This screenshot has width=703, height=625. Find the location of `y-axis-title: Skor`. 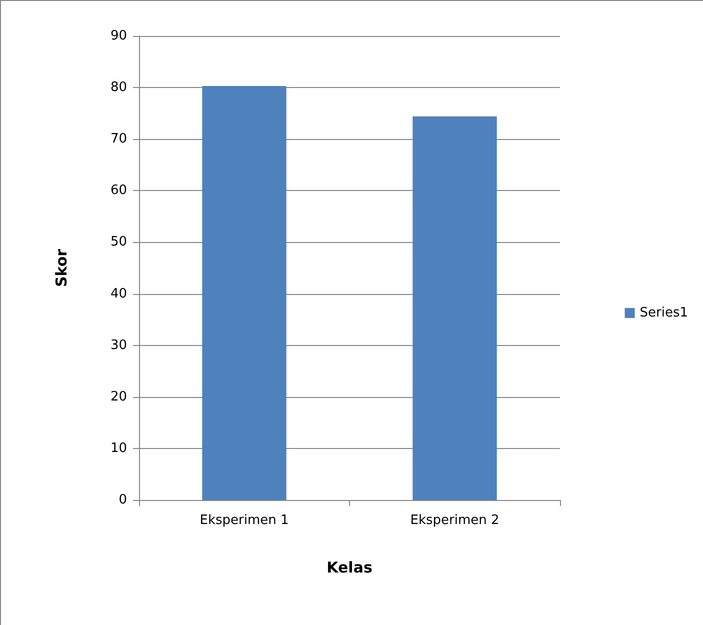

y-axis-title: Skor is located at coordinates (61, 268).